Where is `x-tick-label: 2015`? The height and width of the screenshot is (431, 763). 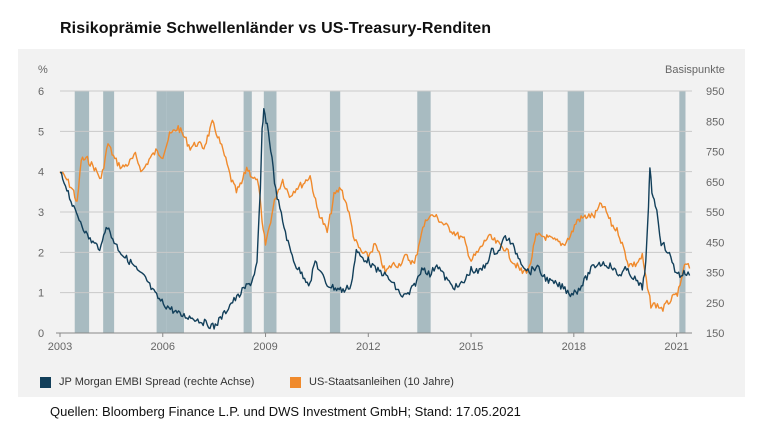 x-tick-label: 2015 is located at coordinates (471, 347).